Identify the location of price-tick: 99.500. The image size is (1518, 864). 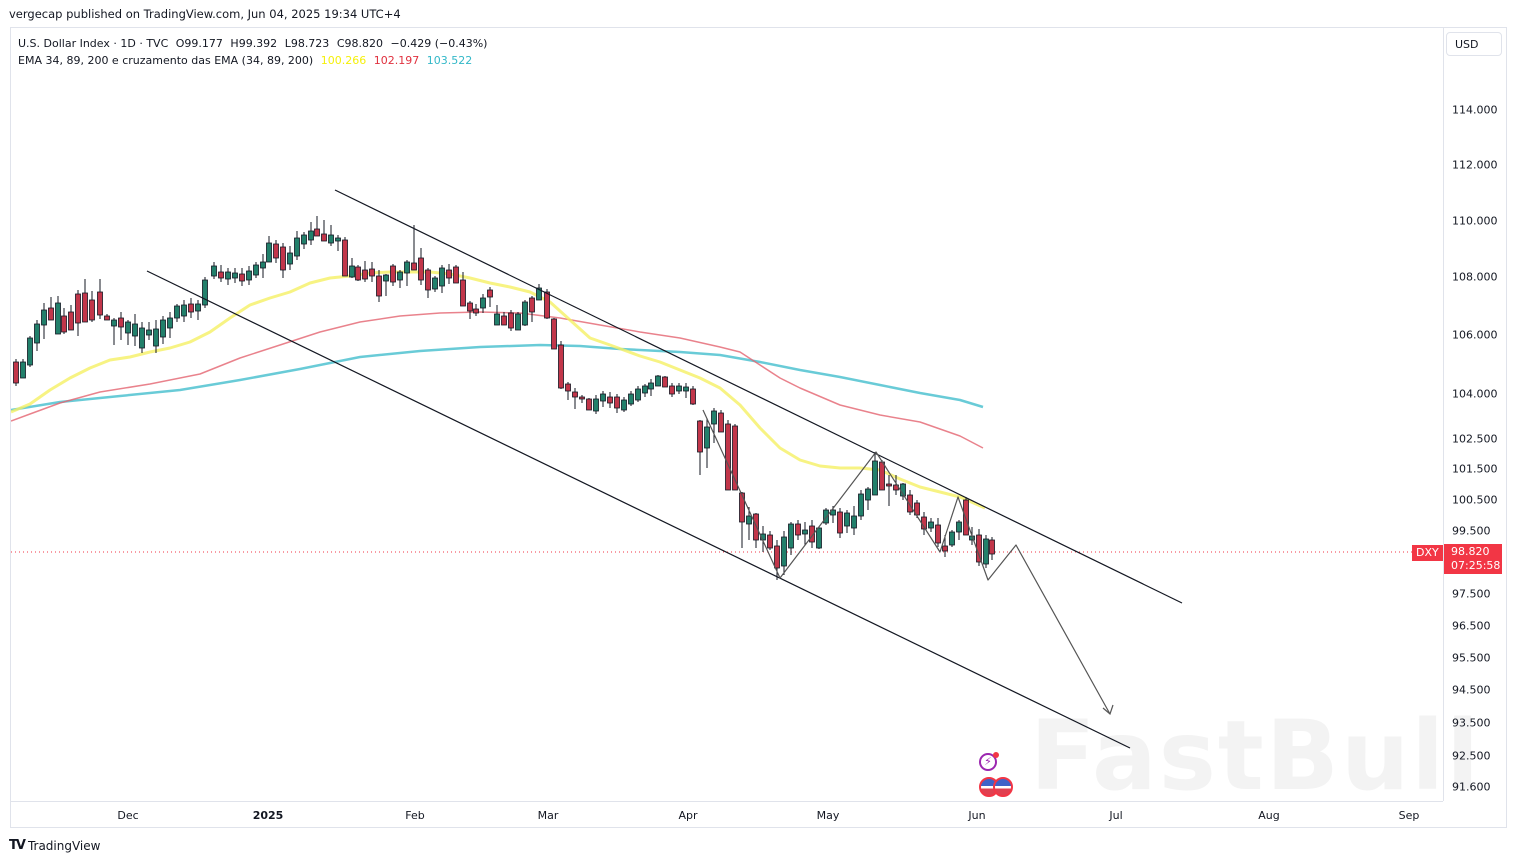
(1471, 531).